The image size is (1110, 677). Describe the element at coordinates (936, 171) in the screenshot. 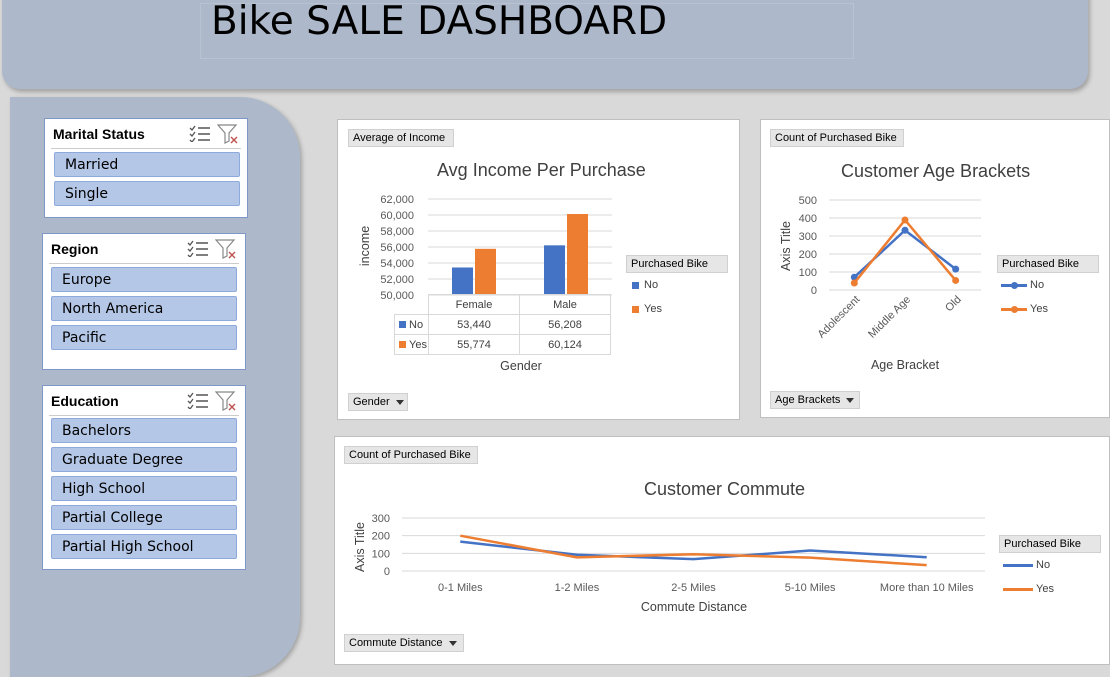

I see `chart-title: Customer Age Brackets` at that location.